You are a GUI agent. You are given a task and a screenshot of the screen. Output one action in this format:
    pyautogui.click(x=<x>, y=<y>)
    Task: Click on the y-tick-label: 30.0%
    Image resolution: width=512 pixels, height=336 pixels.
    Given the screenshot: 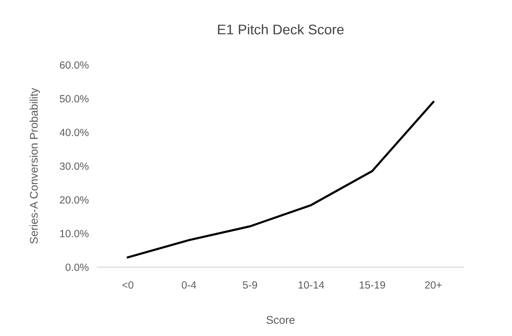 What is the action you would take?
    pyautogui.click(x=74, y=166)
    